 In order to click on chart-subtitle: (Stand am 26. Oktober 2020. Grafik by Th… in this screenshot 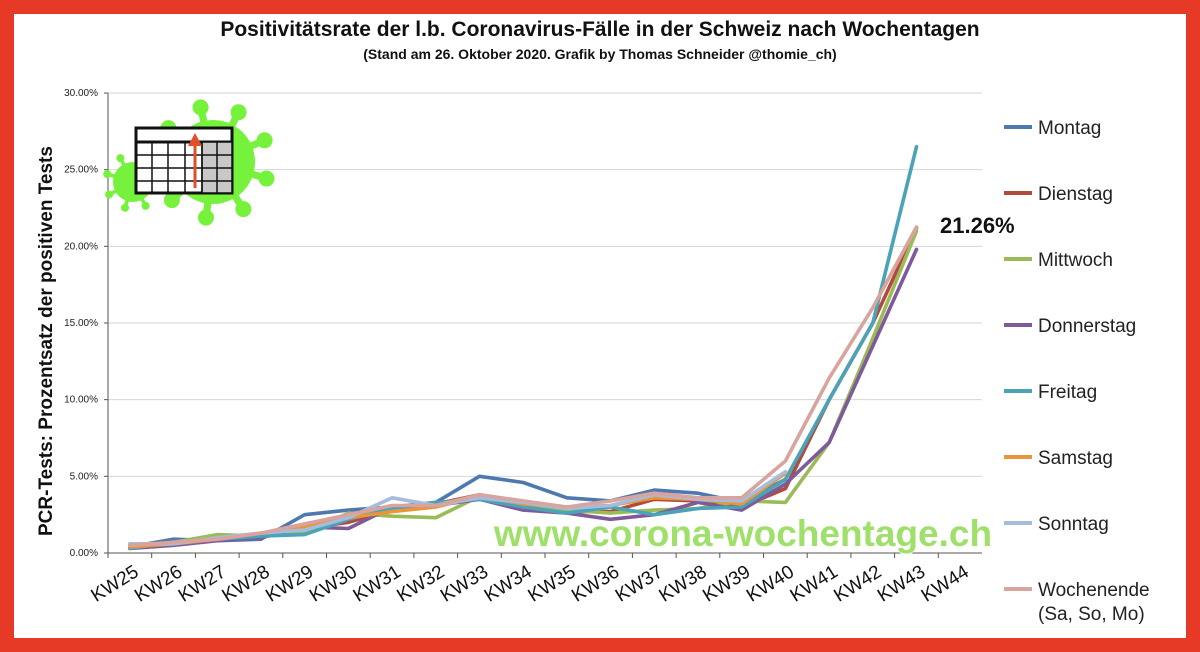, I will do `click(600, 54)`.